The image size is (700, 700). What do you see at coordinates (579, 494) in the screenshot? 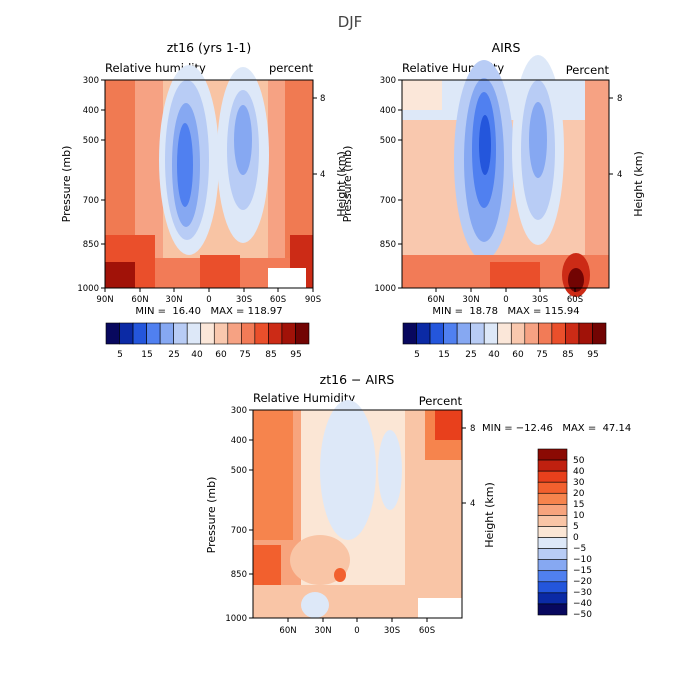
I see `colorbar-label: 20` at bounding box center [579, 494].